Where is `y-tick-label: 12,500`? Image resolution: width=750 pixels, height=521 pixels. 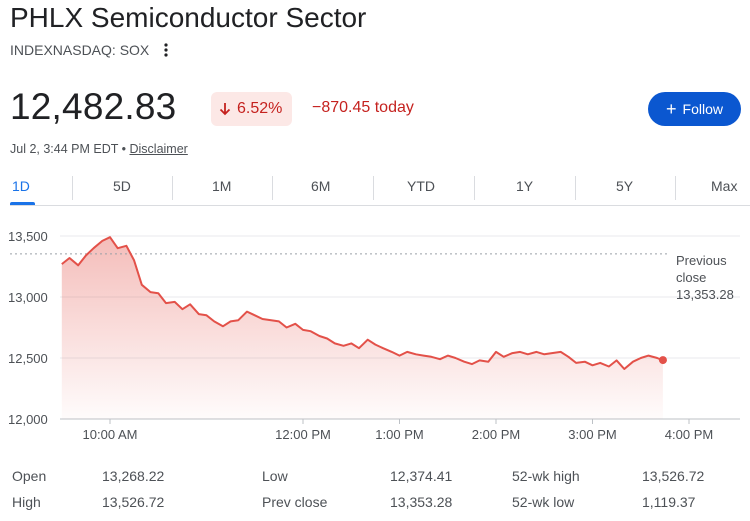
y-tick-label: 12,500 is located at coordinates (28, 358).